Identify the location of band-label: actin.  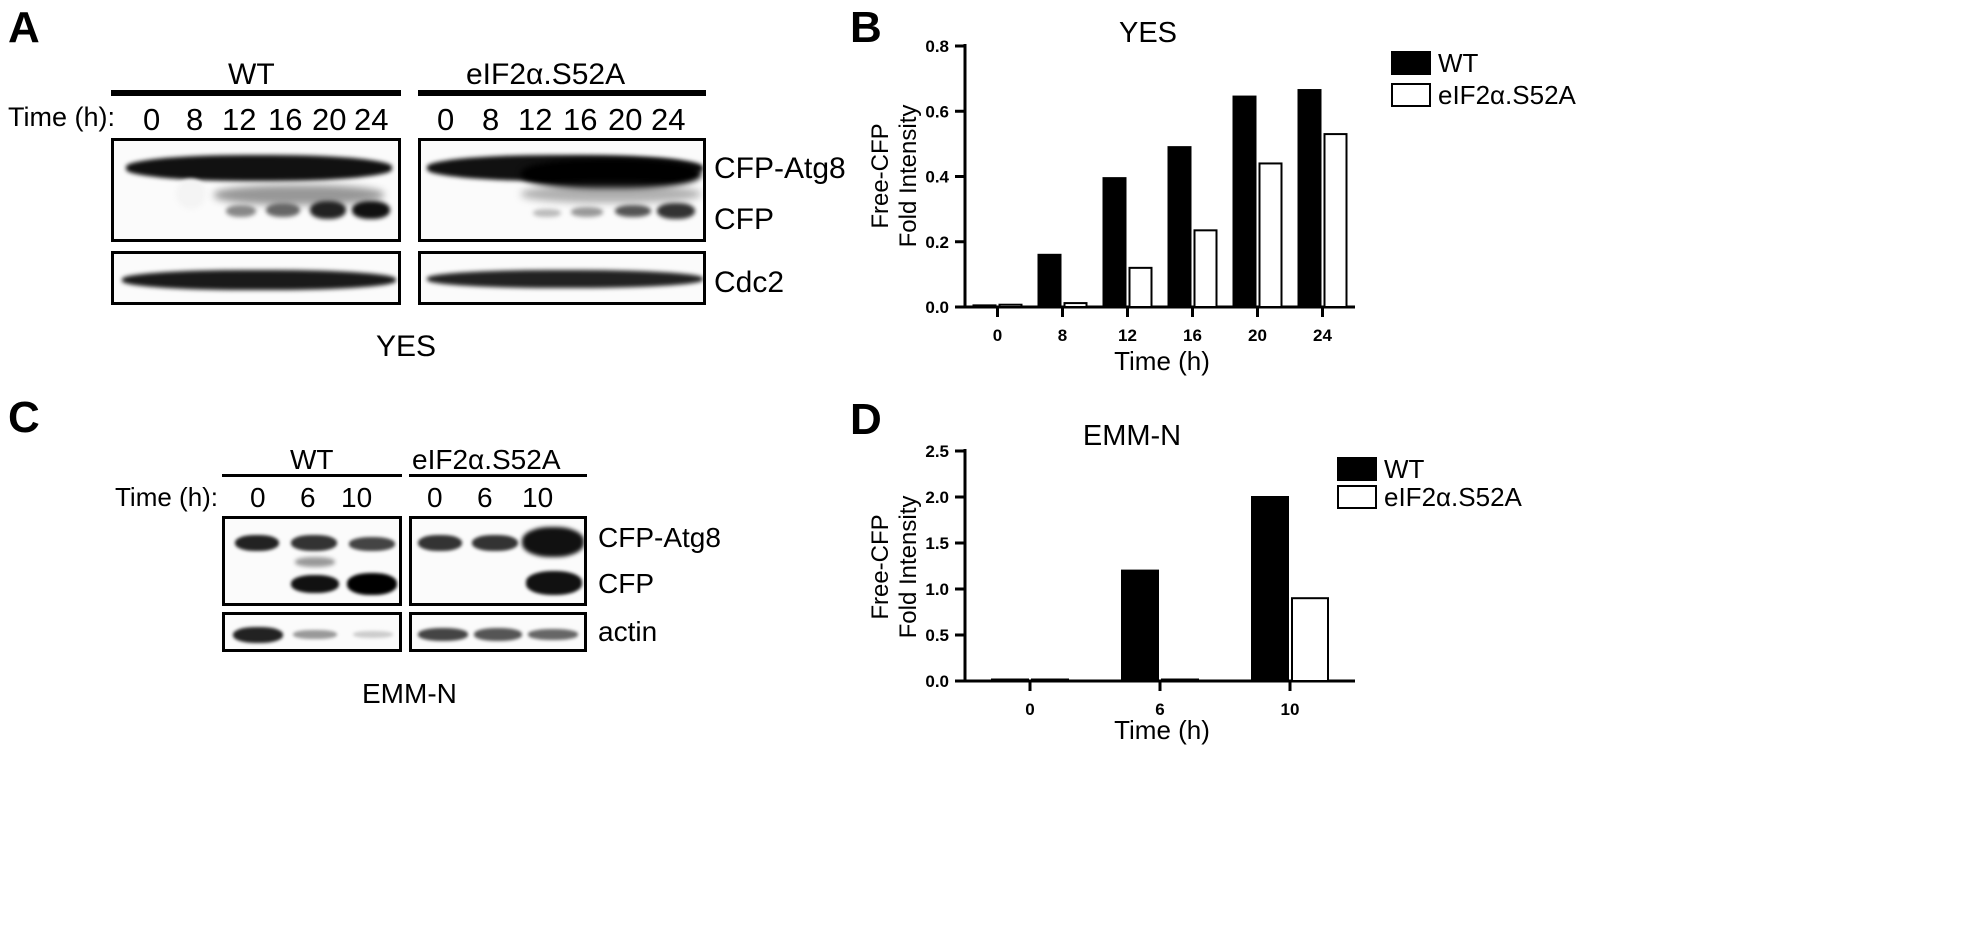
(628, 631).